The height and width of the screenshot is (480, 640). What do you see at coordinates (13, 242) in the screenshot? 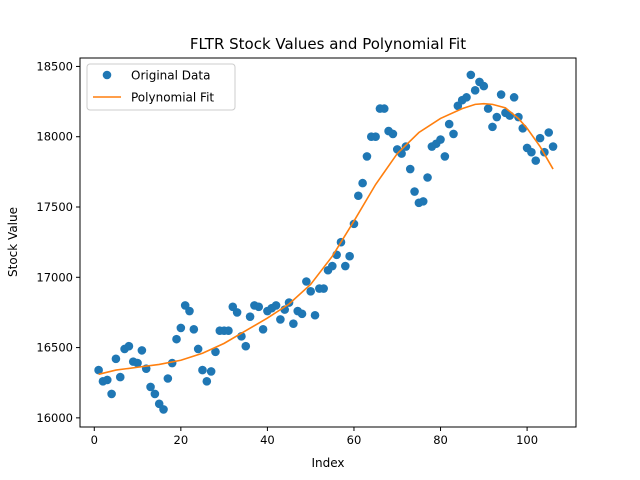
I see `y-axis-label: Stock Value` at bounding box center [13, 242].